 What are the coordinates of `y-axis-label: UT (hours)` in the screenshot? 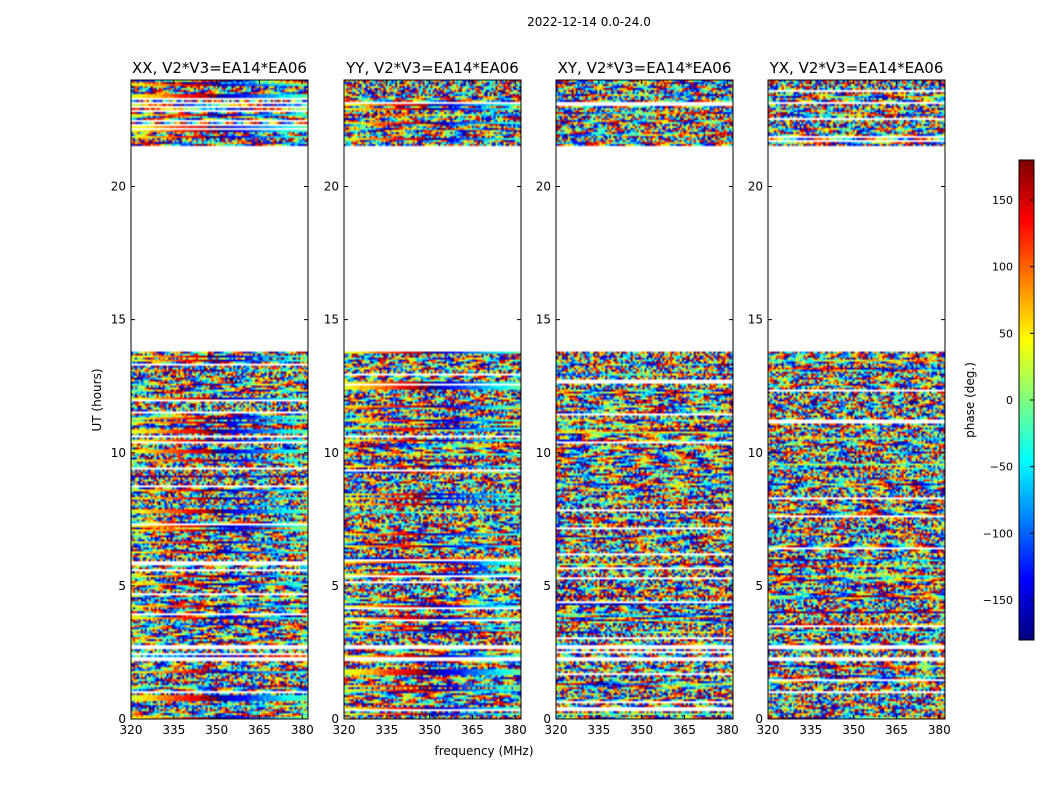 It's located at (97, 399).